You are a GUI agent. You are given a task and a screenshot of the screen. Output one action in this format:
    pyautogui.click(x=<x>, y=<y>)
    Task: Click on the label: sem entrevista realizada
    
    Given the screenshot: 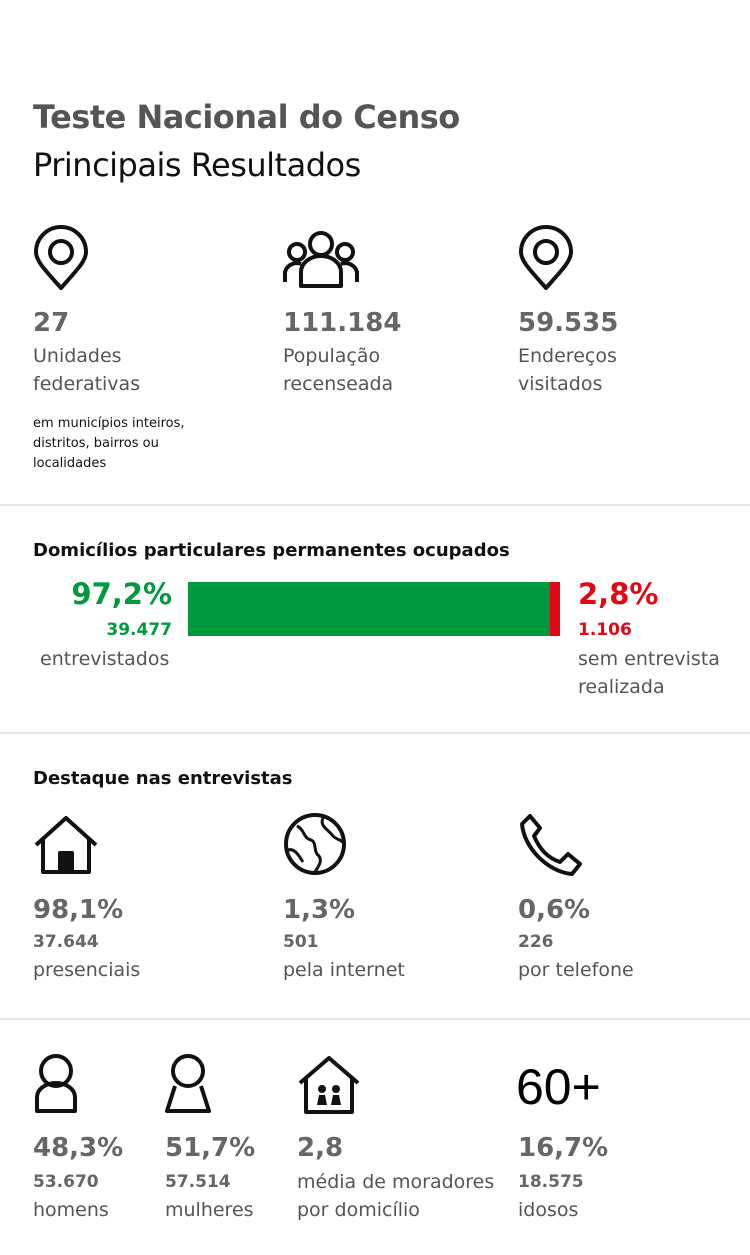 What is the action you would take?
    pyautogui.click(x=649, y=673)
    